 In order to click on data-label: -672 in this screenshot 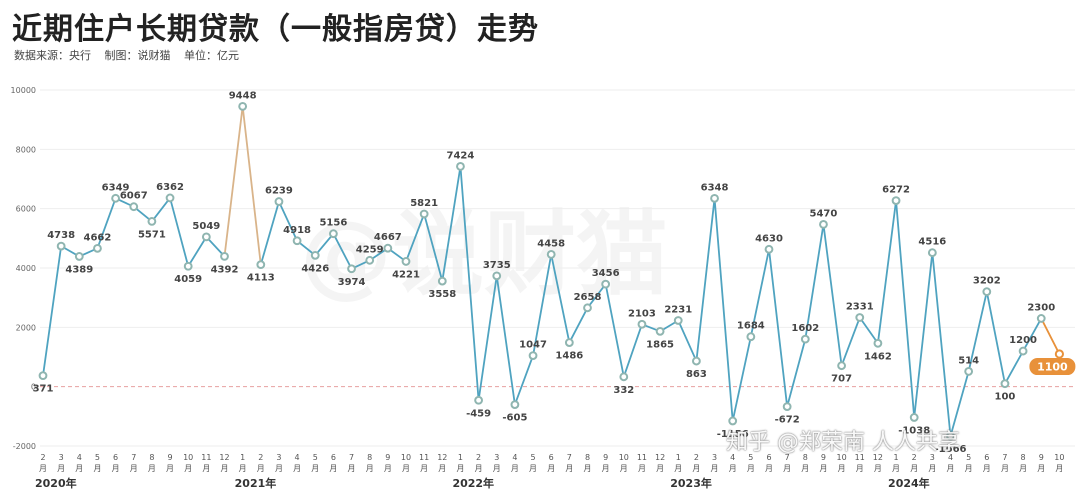, I will do `click(787, 420)`.